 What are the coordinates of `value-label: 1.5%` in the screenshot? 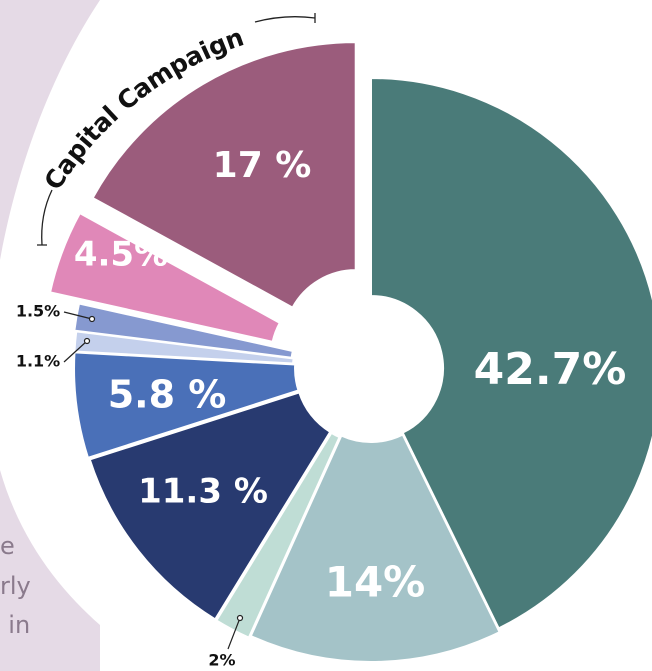 It's located at (38, 311).